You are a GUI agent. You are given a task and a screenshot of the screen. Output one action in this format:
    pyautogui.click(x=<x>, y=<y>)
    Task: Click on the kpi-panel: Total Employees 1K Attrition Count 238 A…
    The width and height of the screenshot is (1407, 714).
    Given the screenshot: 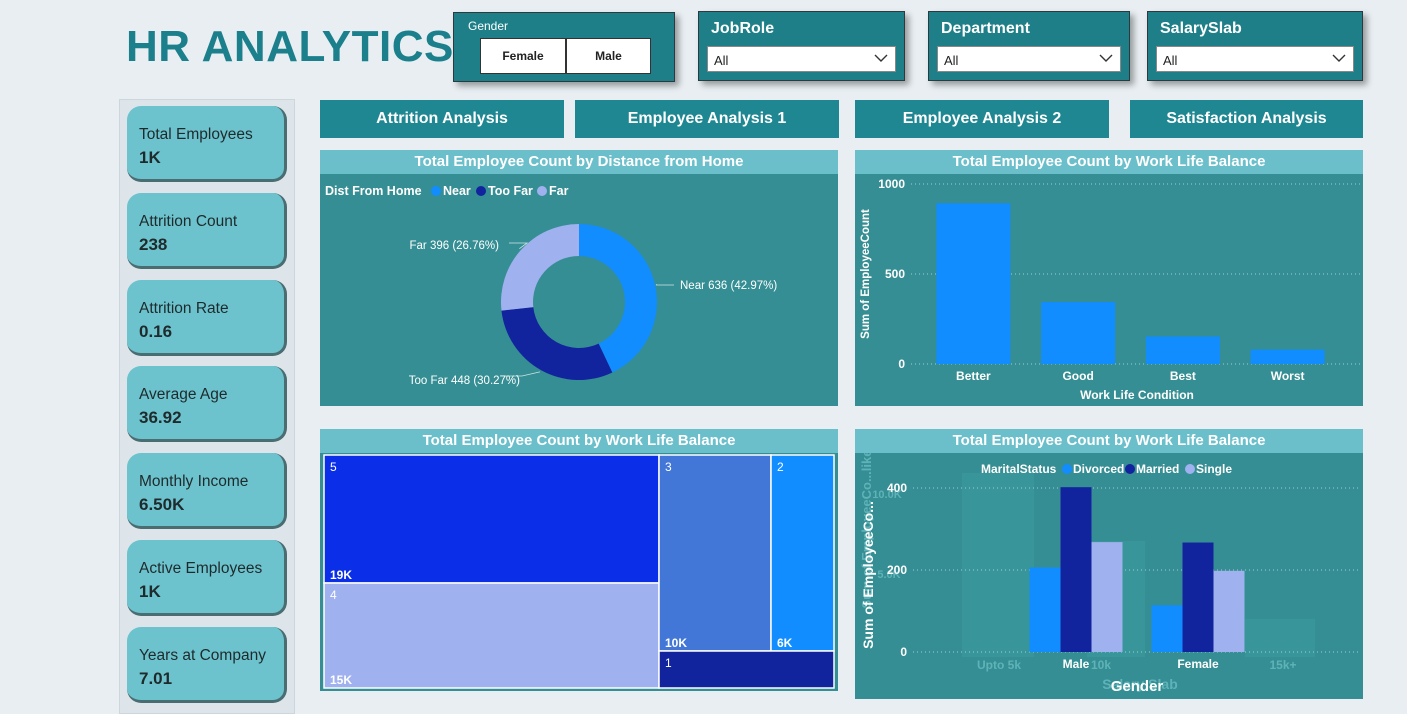 What is the action you would take?
    pyautogui.click(x=207, y=406)
    